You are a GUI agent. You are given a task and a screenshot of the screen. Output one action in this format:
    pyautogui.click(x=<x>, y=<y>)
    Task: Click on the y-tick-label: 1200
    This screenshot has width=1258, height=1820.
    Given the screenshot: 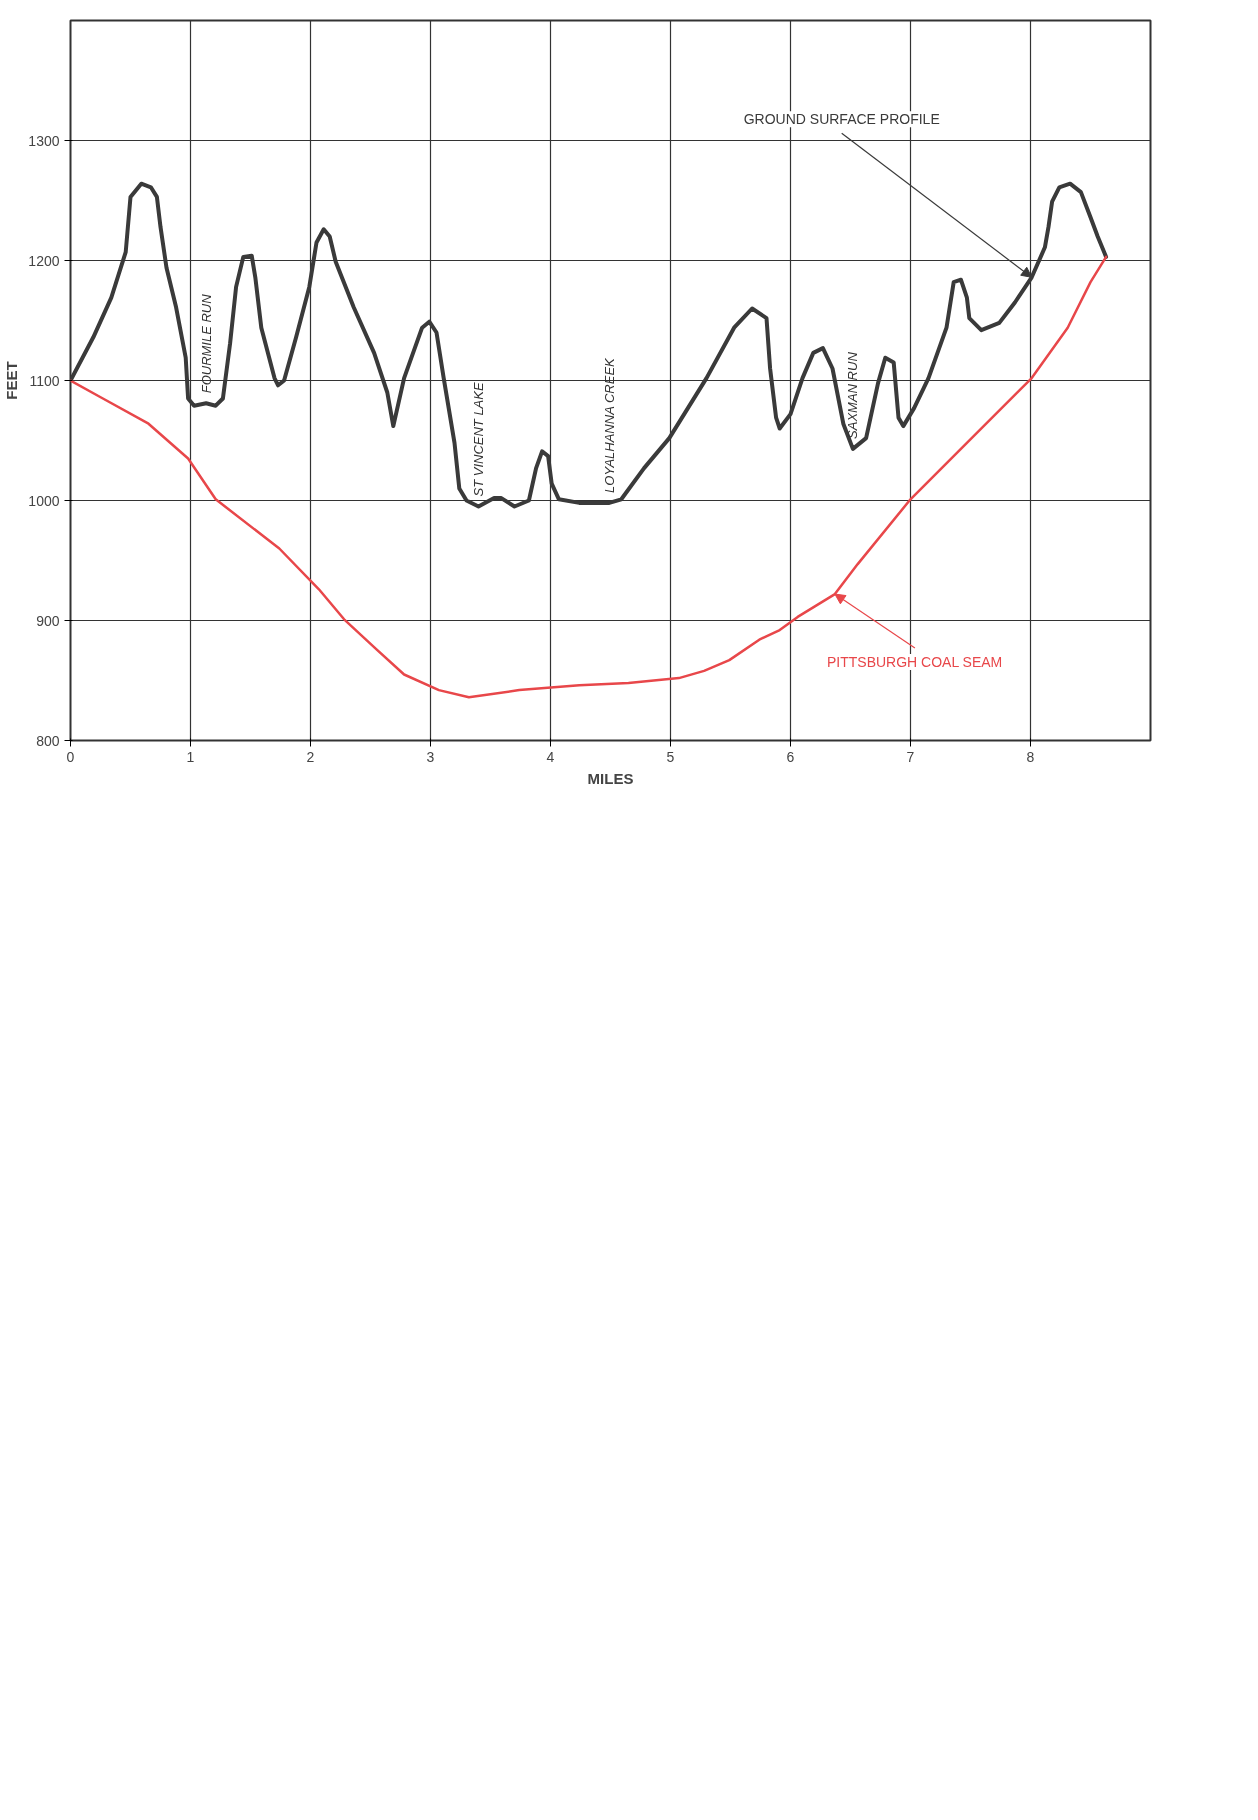 What is the action you would take?
    pyautogui.click(x=44, y=260)
    